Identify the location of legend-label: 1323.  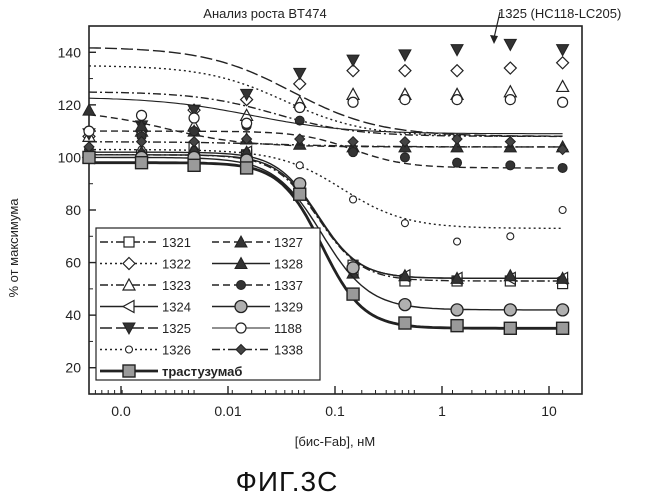
(176, 285).